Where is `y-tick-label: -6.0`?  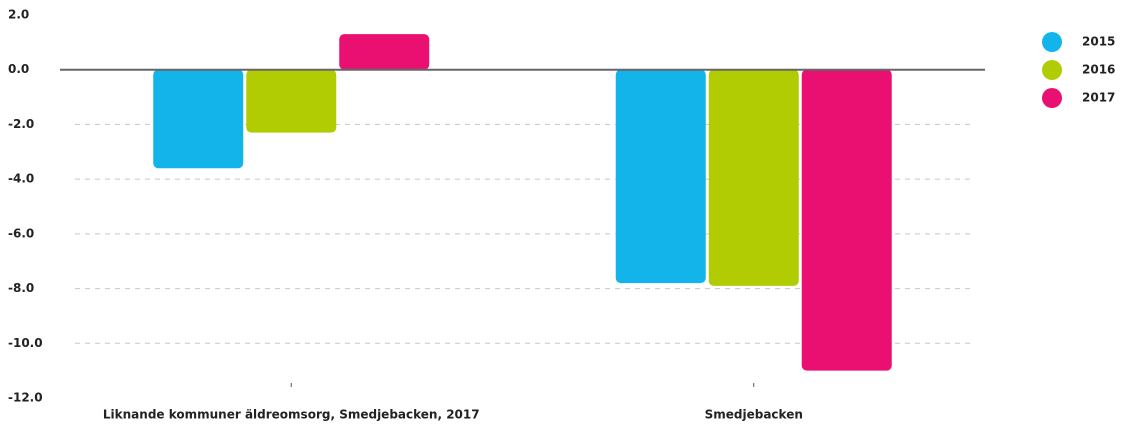 y-tick-label: -6.0 is located at coordinates (21, 233).